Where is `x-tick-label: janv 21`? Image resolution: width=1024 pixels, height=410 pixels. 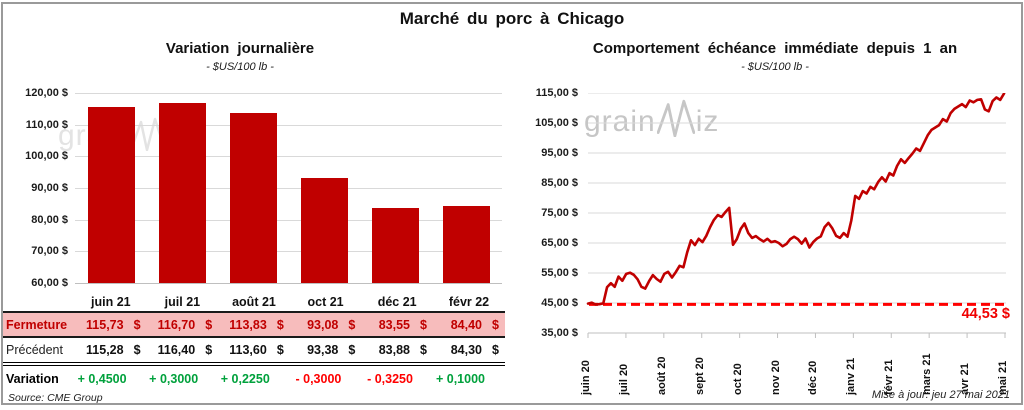 x-tick-label: janv 21 is located at coordinates (851, 376).